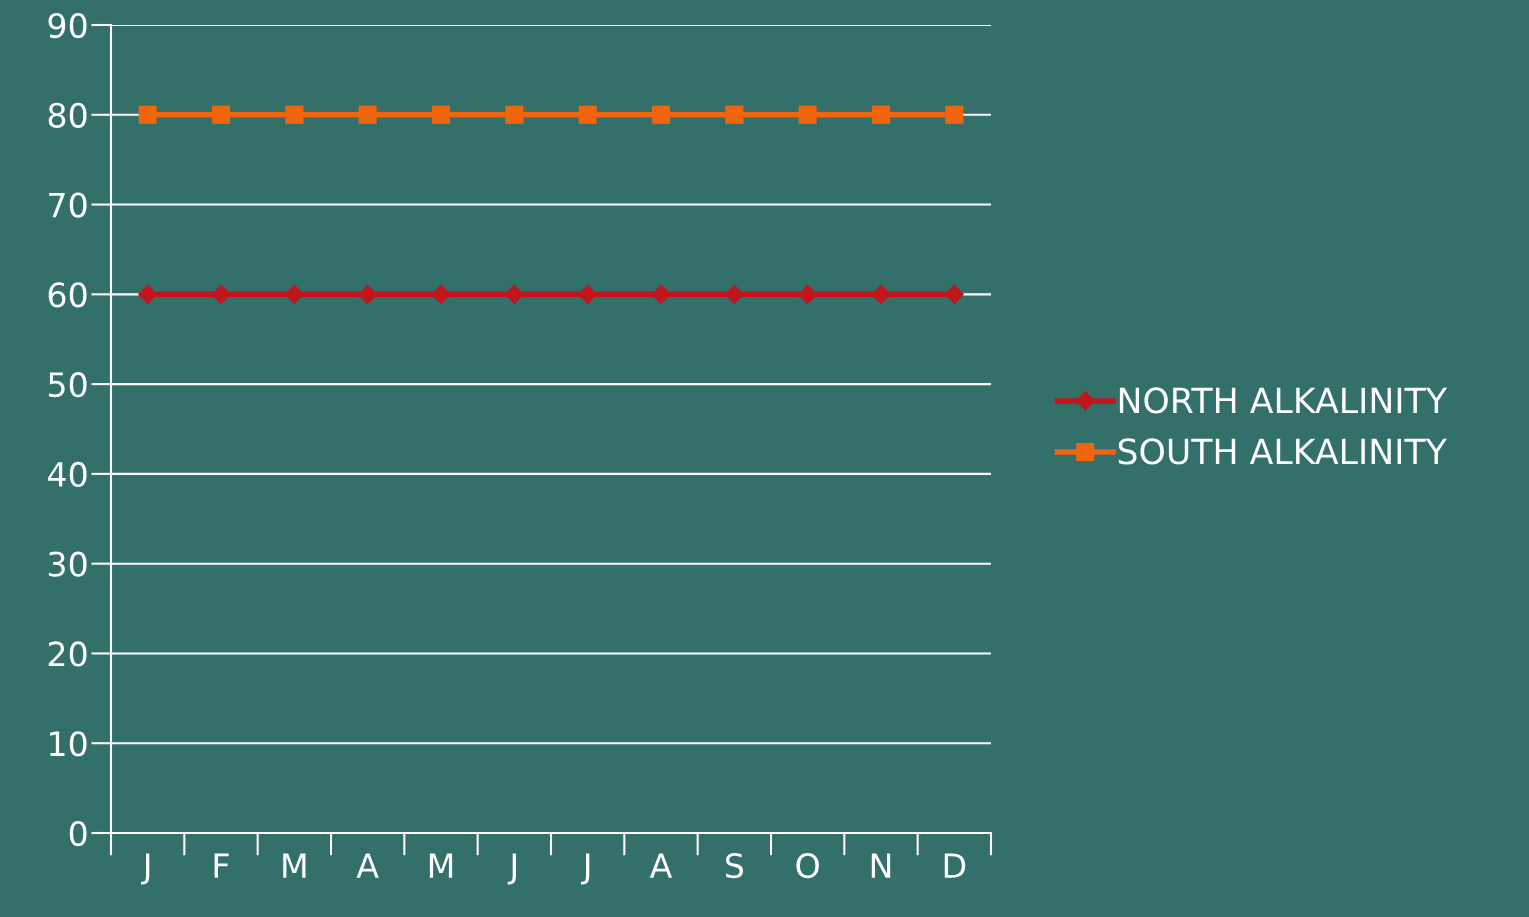 The image size is (1529, 917). I want to click on y-tick-label: 20, so click(67, 654).